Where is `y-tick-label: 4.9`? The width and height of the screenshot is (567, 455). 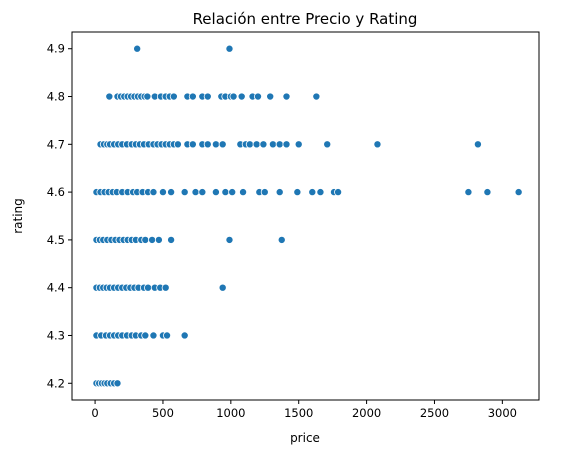 y-tick-label: 4.9 is located at coordinates (56, 49).